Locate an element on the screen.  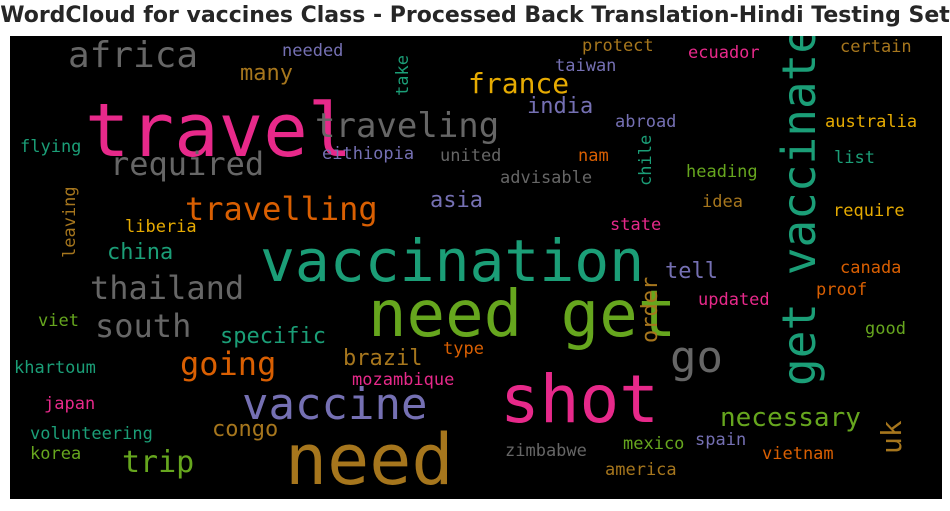
word-liberia: liberia is located at coordinates (161, 227).